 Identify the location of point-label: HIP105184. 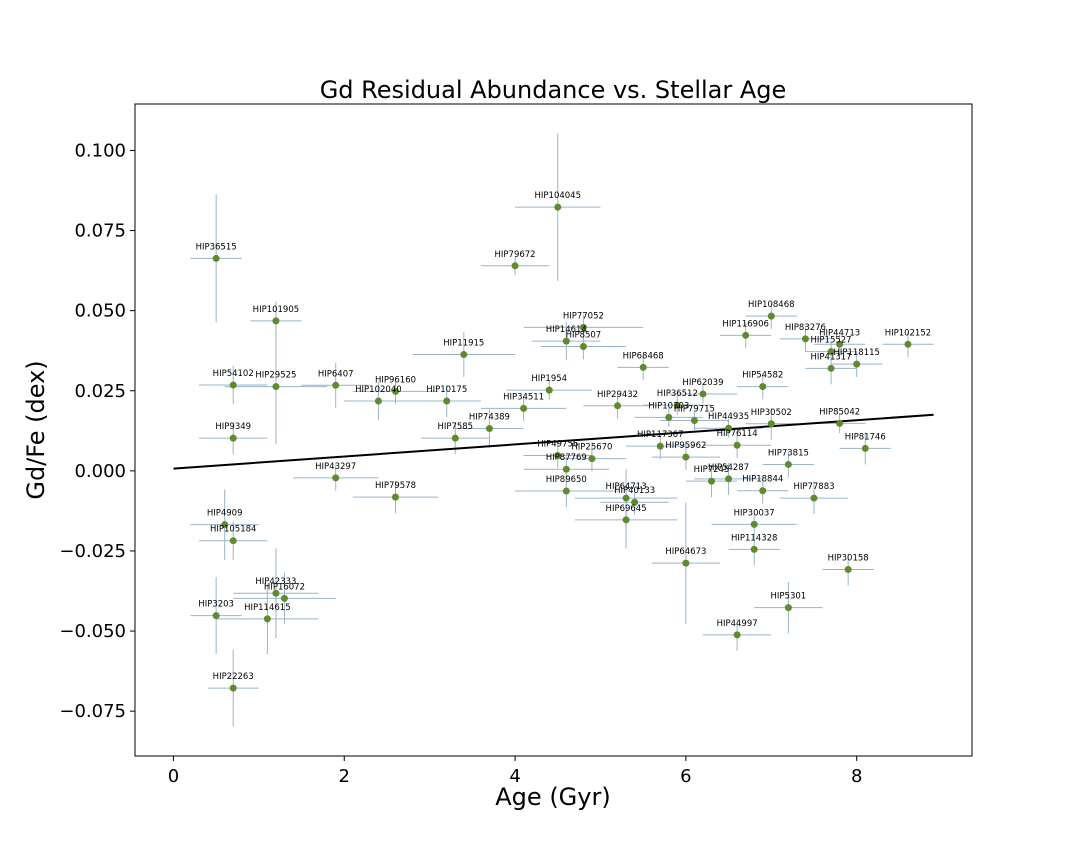
(233, 530).